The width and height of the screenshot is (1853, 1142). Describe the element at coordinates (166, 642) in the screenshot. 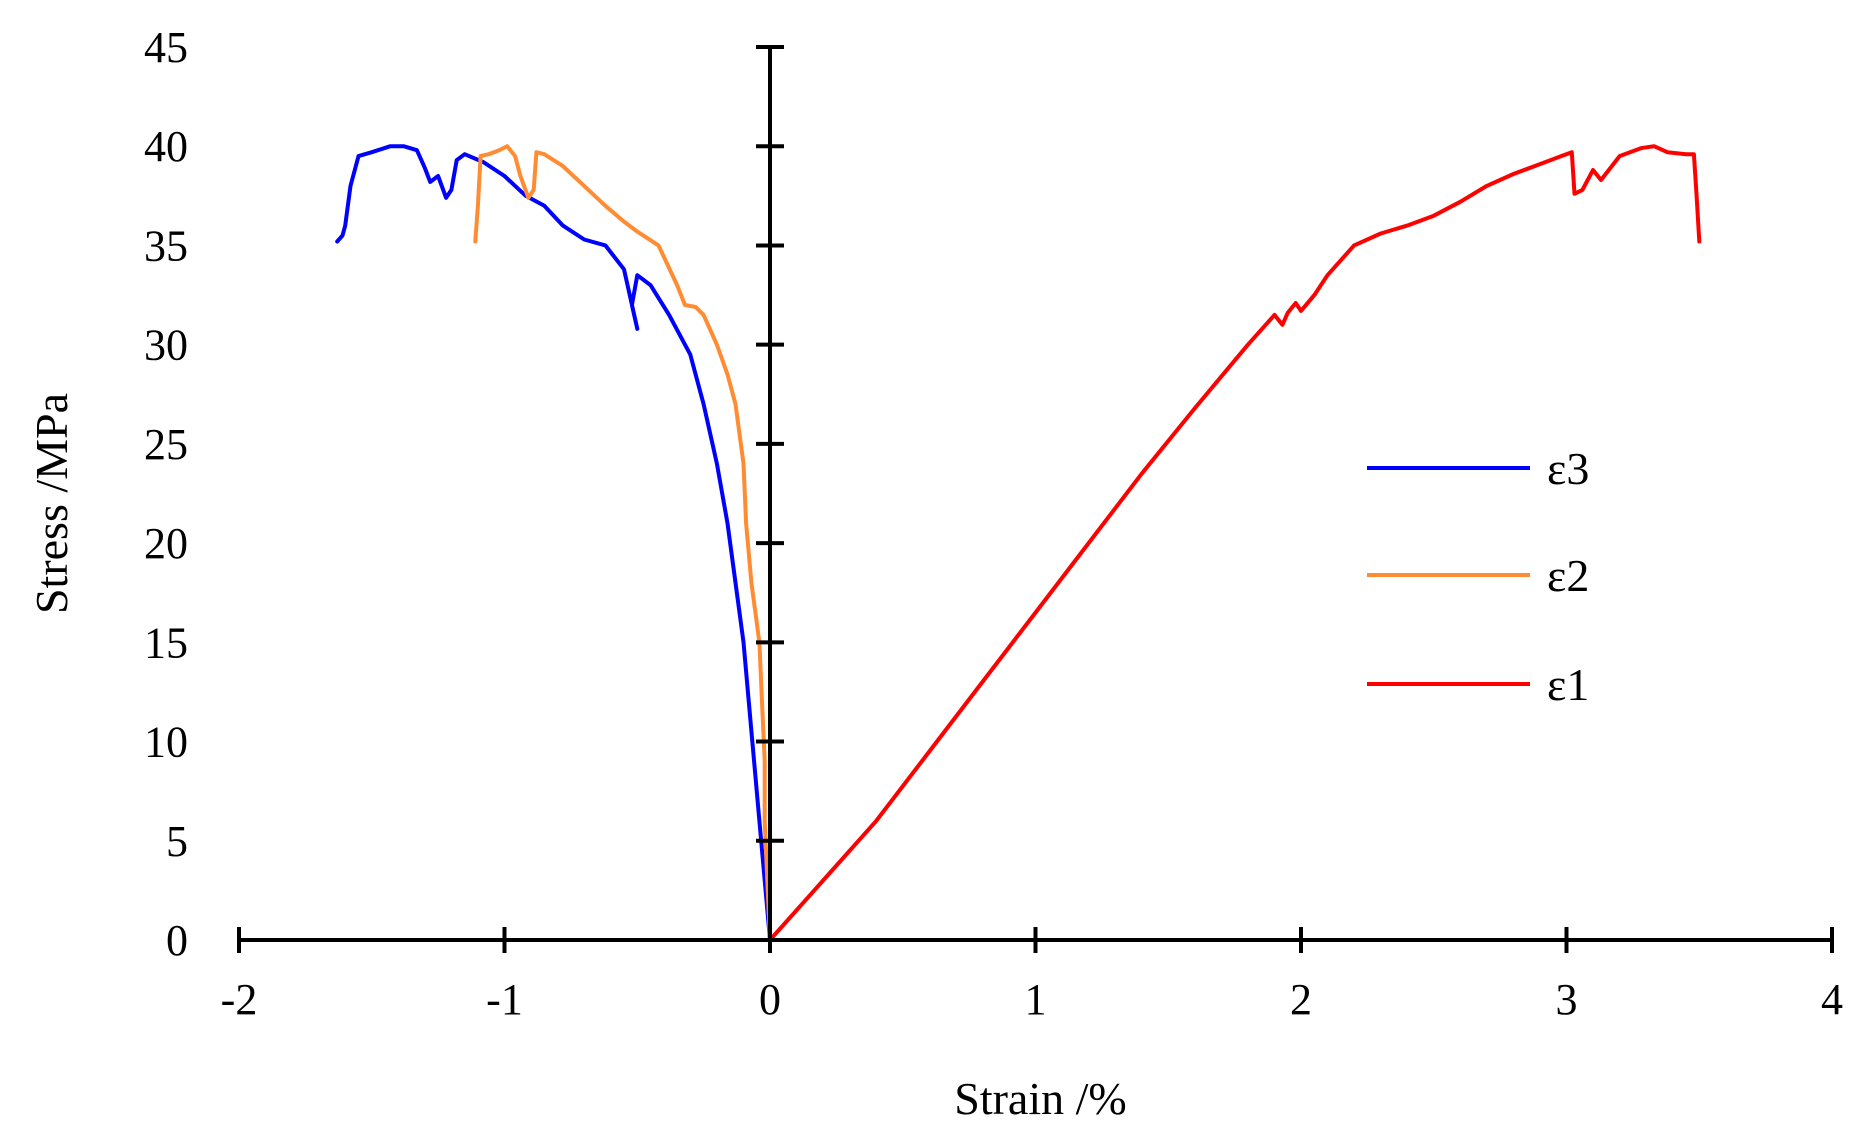

I see `y-tick-label: 15` at that location.